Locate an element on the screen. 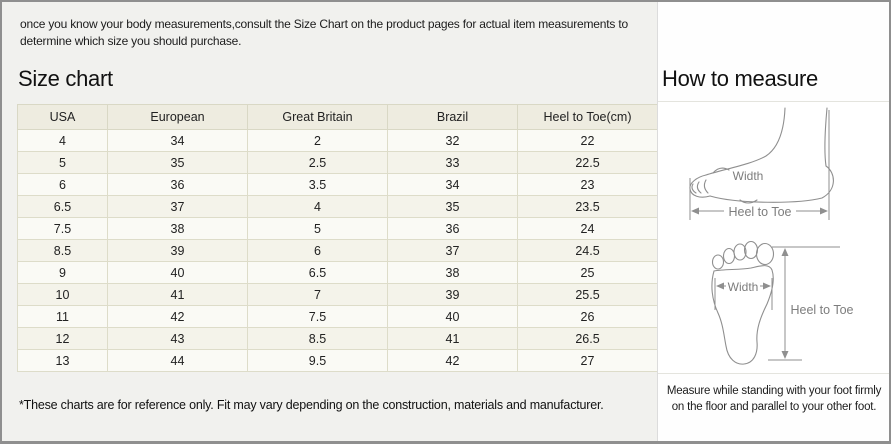  table-column-header: Great Britain is located at coordinates (317, 117).